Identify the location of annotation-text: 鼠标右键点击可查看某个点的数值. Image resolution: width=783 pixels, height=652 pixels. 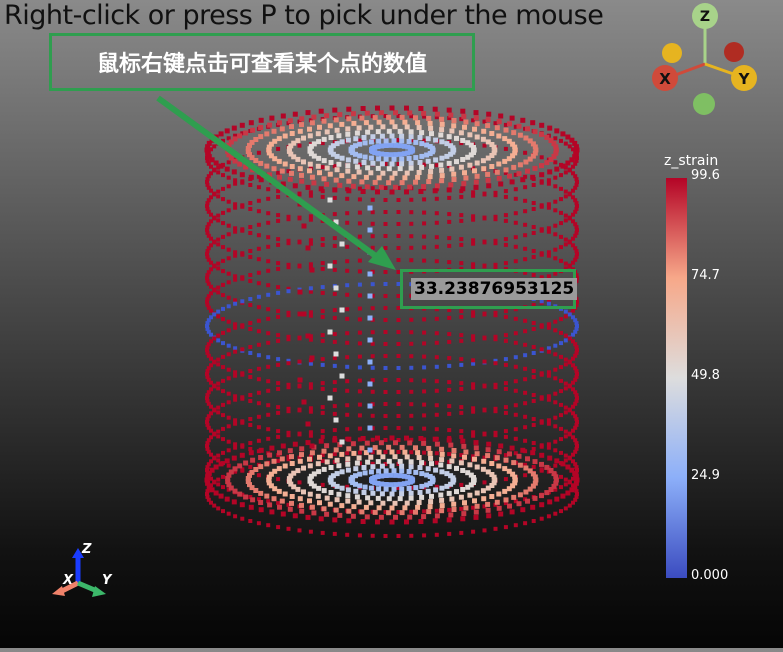
(261, 64).